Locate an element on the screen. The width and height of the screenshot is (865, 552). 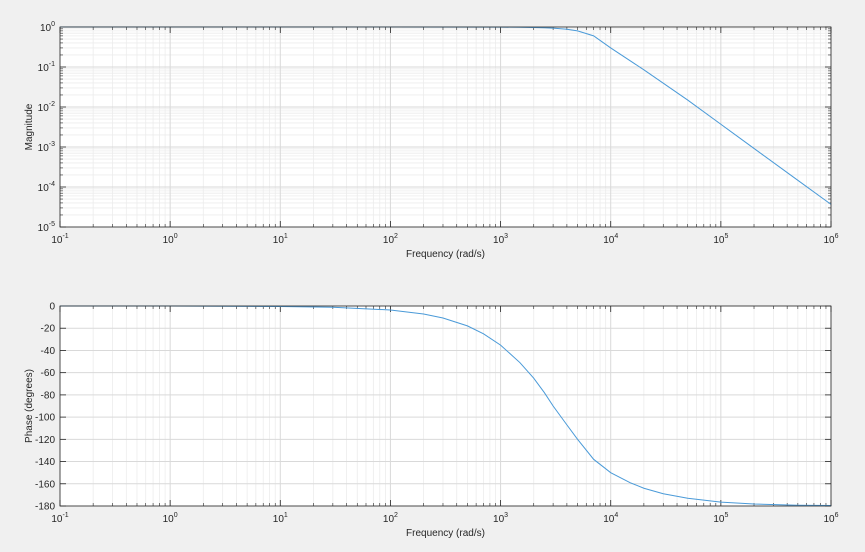
y-tick-label: 10⁻² is located at coordinates (46, 107).